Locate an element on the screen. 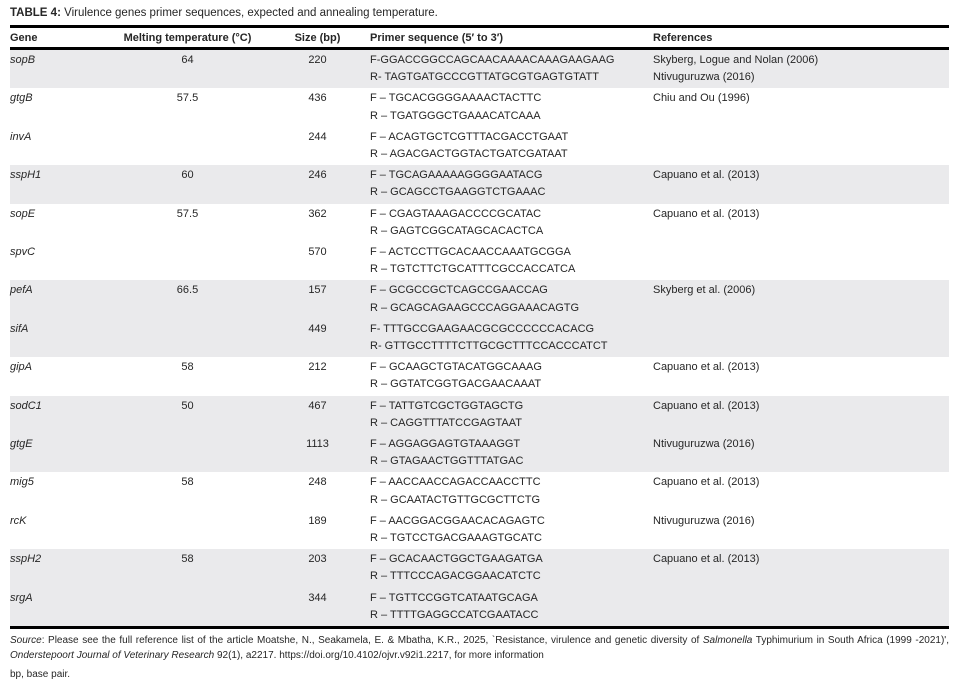 This screenshot has width=959, height=682. product-size-value: 212 is located at coordinates (317, 367).